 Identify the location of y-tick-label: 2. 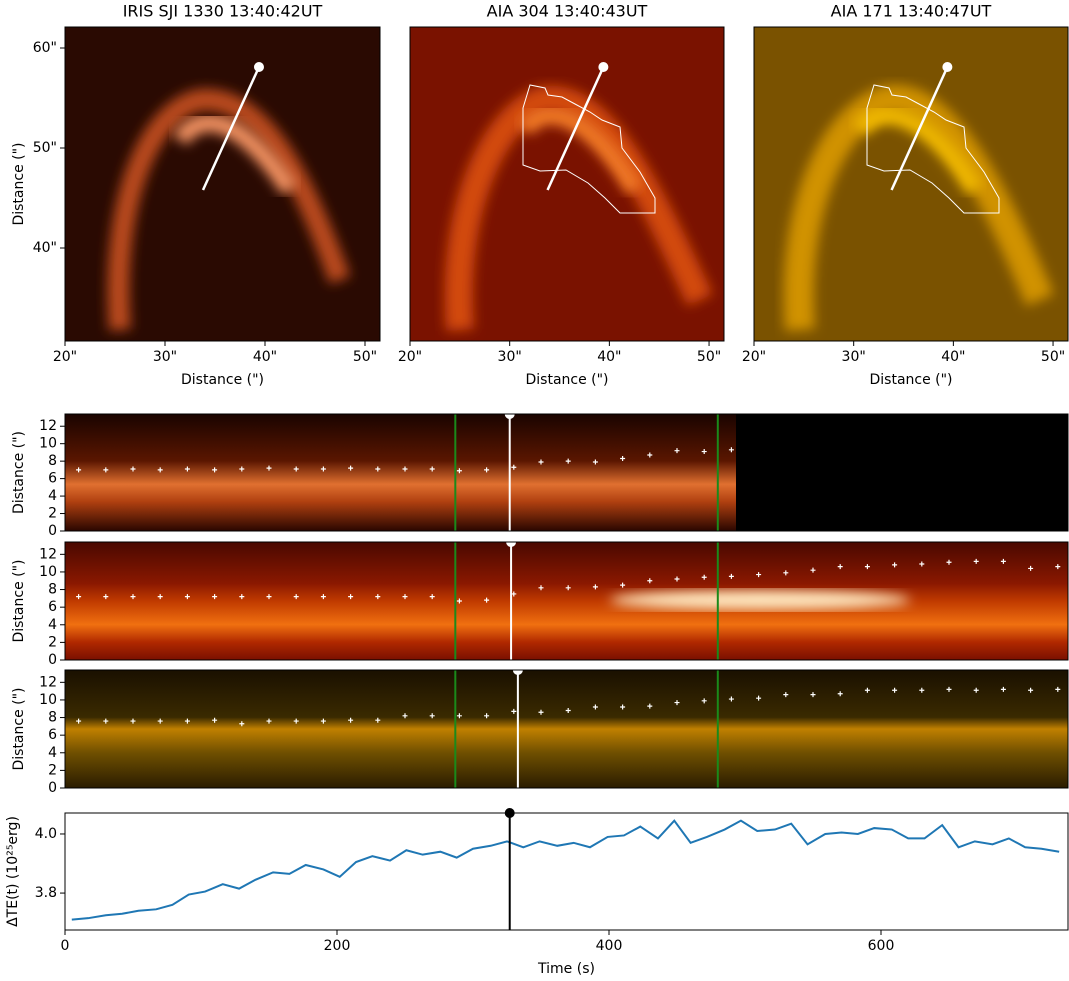
(52, 642).